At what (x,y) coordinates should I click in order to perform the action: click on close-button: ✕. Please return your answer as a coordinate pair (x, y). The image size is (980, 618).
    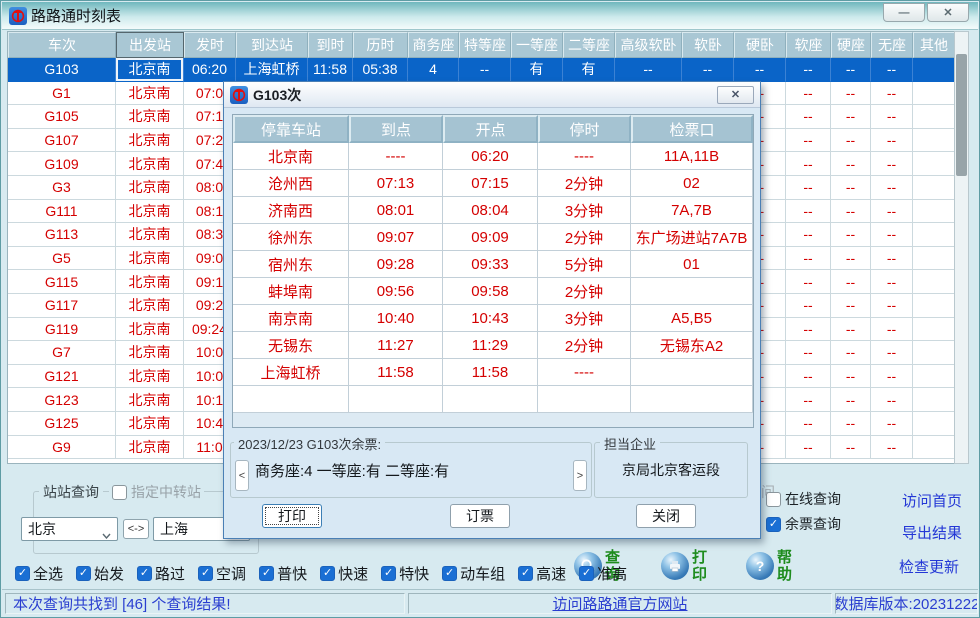
    Looking at the image, I should click on (948, 12).